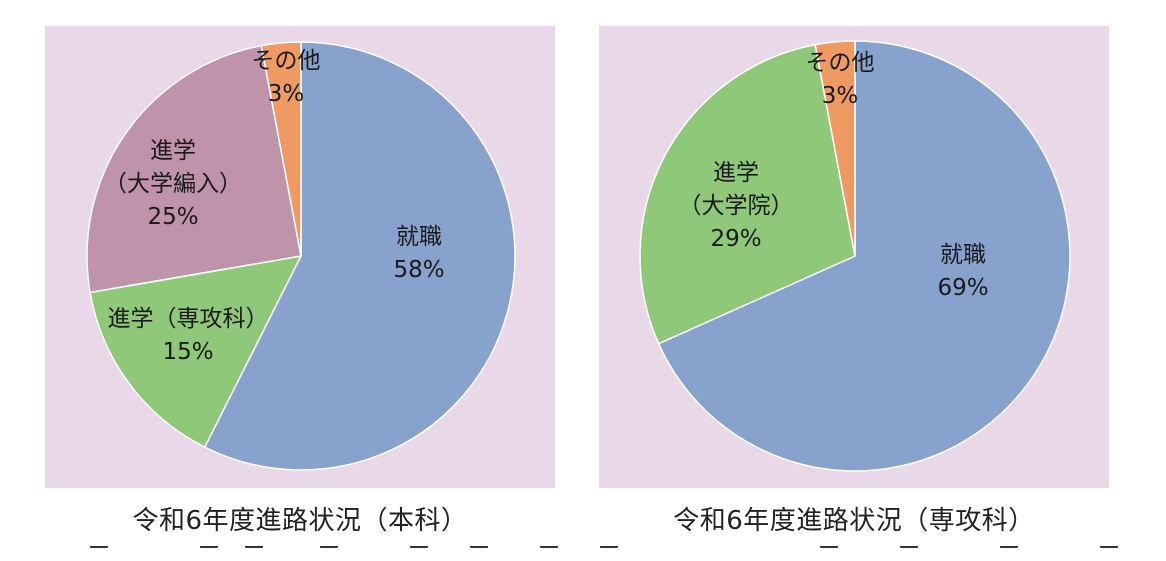 The width and height of the screenshot is (1166, 561). I want to click on cut-off-text-line, so click(583, 553).